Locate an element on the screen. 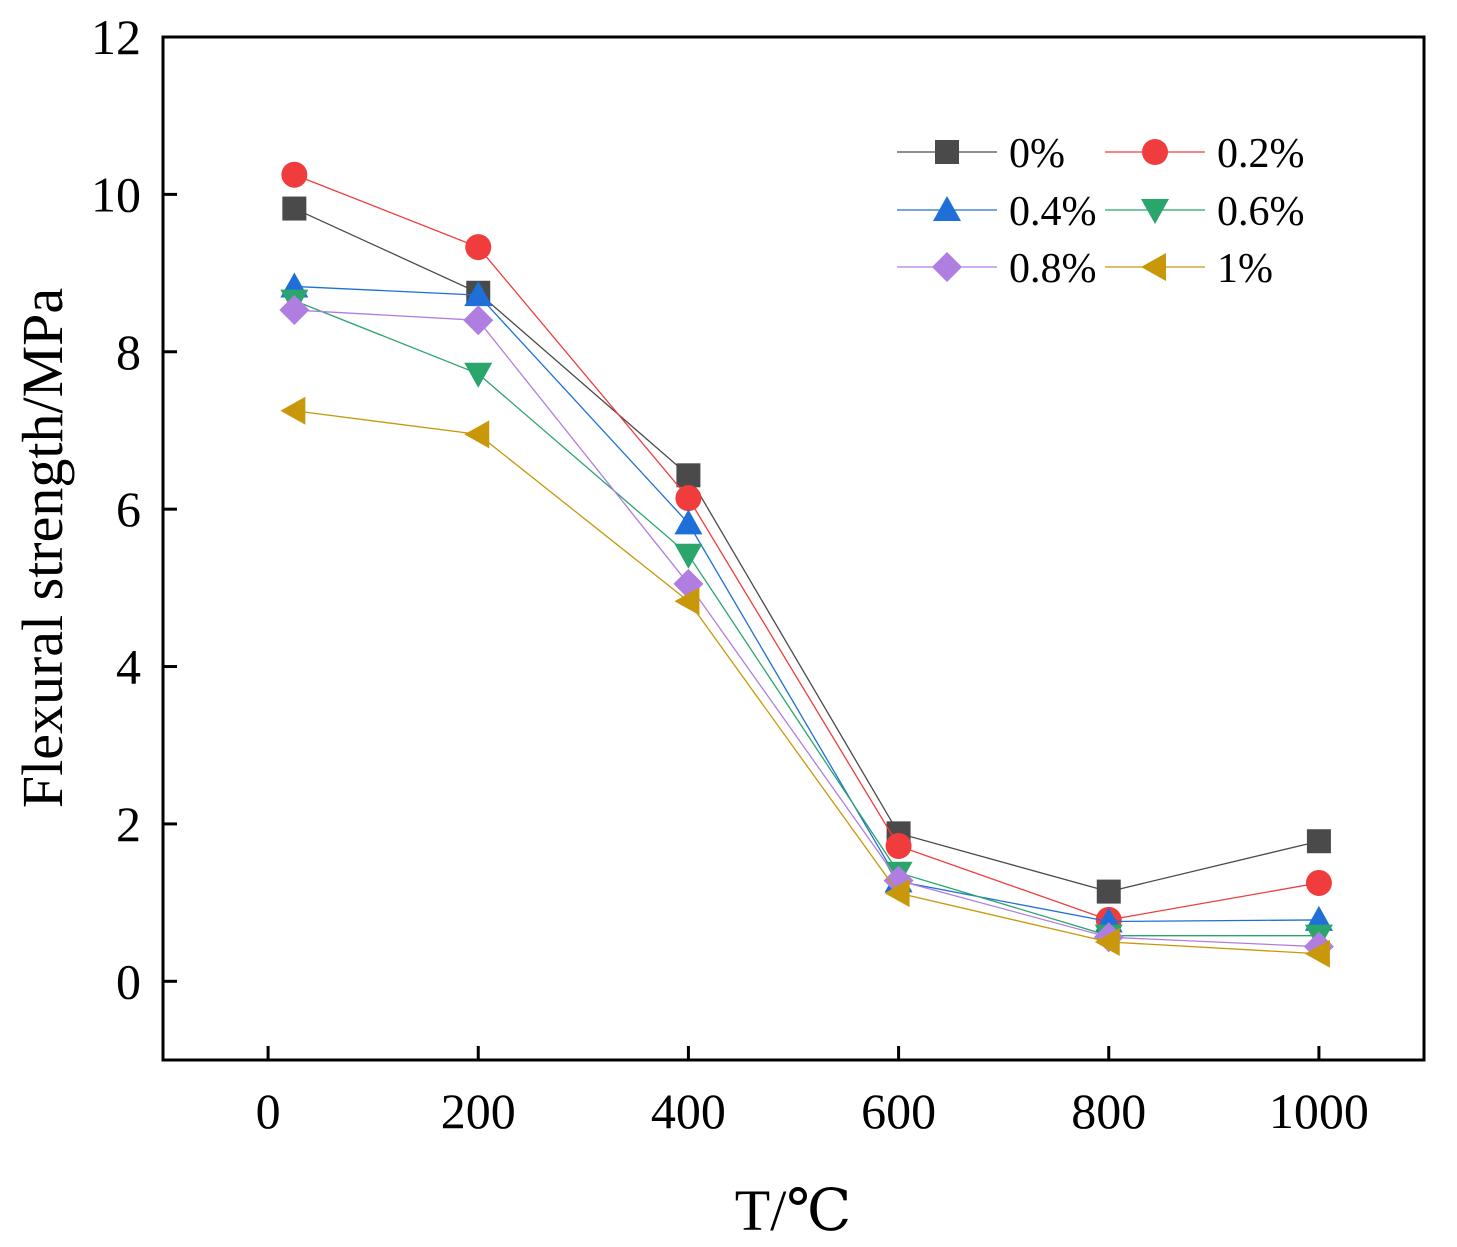 This screenshot has width=1457, height=1247. y-tick-label: 12 is located at coordinates (116, 37).